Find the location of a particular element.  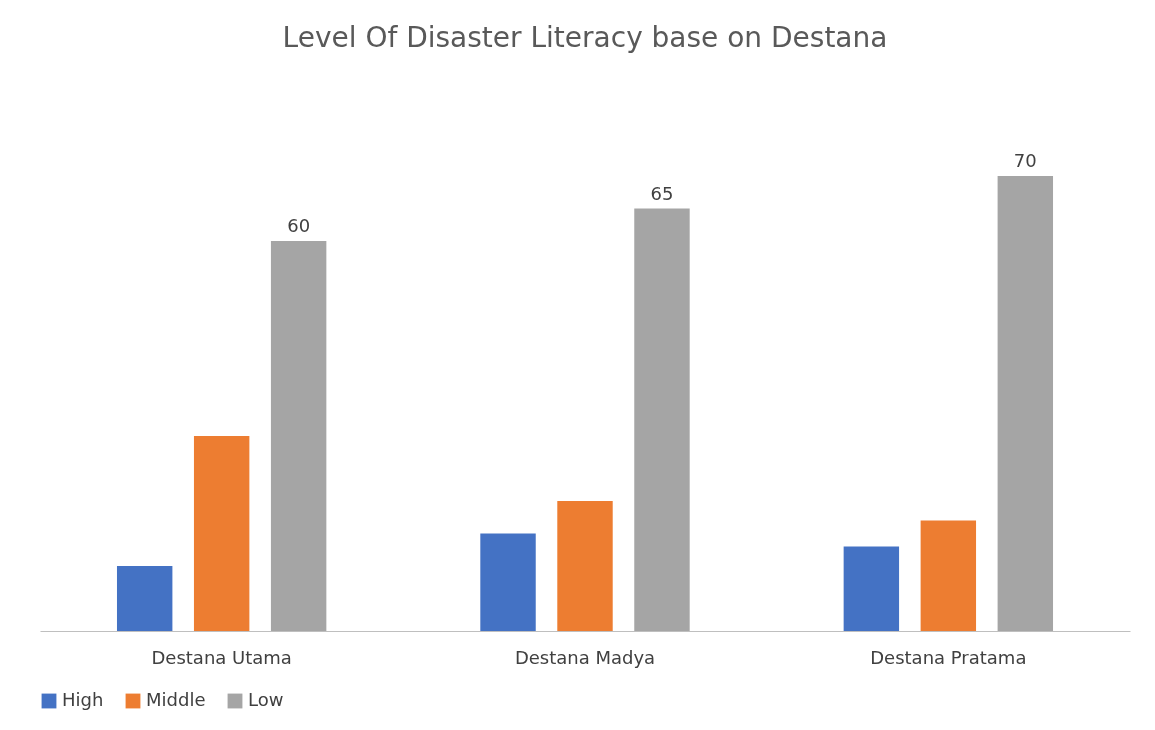

legend-label: High is located at coordinates (83, 699).